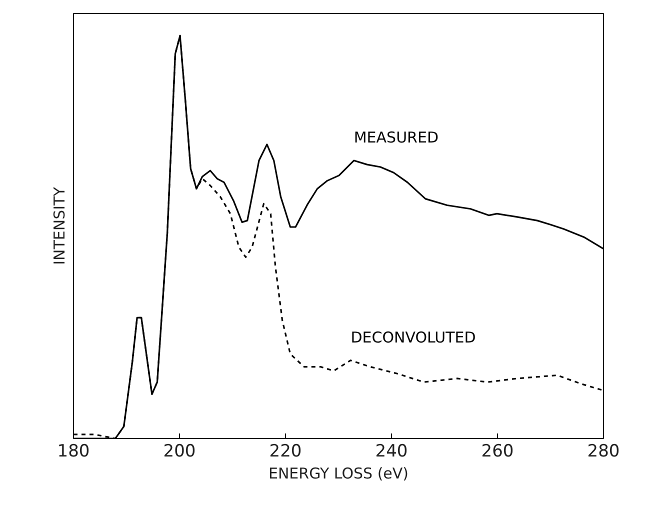 This screenshot has width=647, height=512. What do you see at coordinates (285, 452) in the screenshot?
I see `x-tick-label: 220` at bounding box center [285, 452].